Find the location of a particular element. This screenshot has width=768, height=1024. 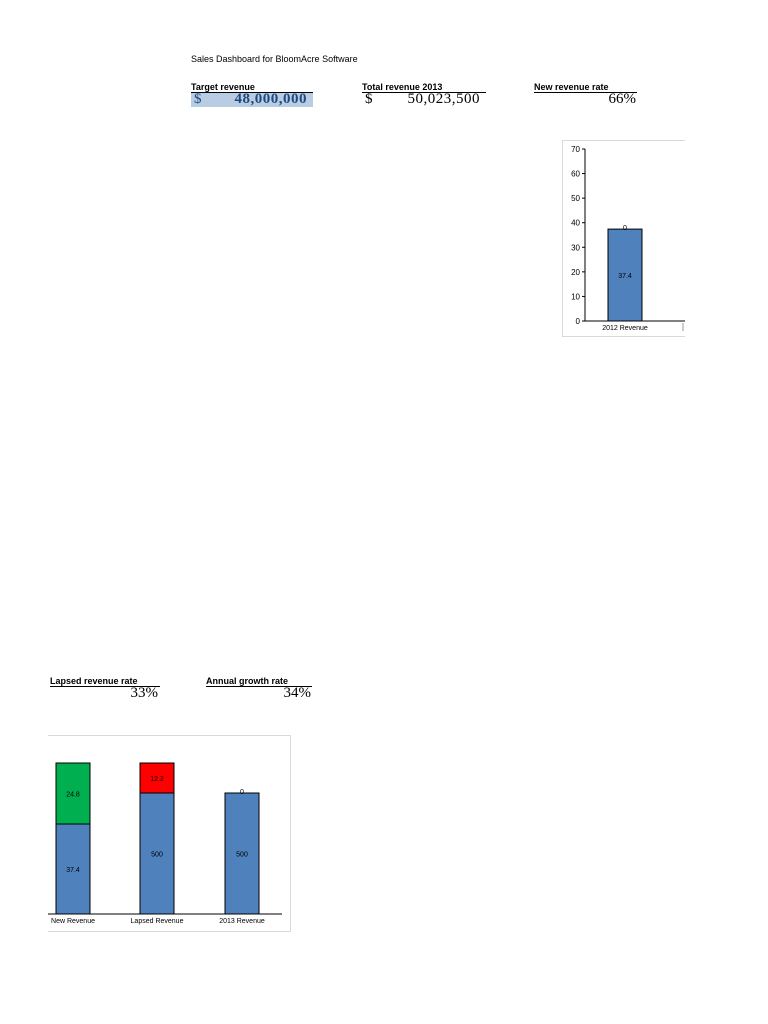

new-revenue-rate-value: 66% is located at coordinates (622, 99).